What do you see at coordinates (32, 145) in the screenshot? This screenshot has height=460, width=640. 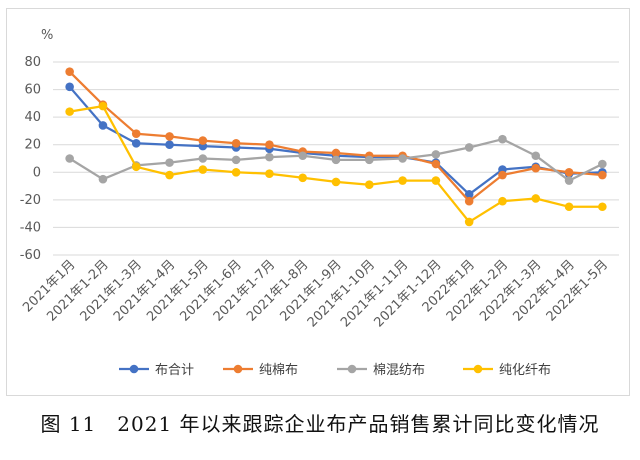 I see `y-tick-label: 20` at bounding box center [32, 145].